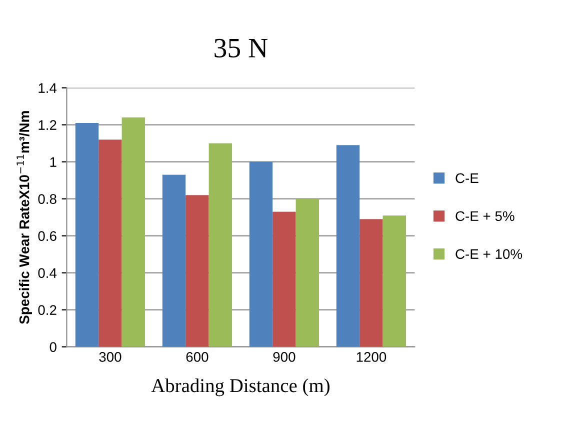  What do you see at coordinates (197, 357) in the screenshot?
I see `x-tick-label: 600` at bounding box center [197, 357].